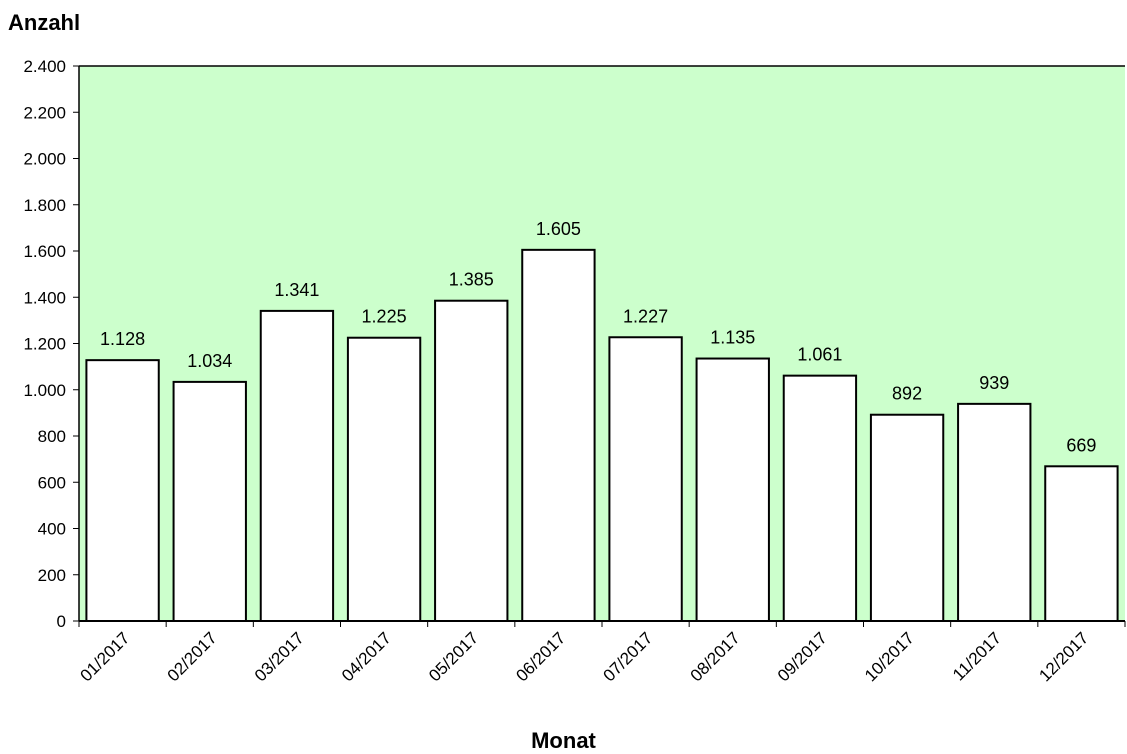  Describe the element at coordinates (1081, 445) in the screenshot. I see `bar-value-label: 669` at that location.